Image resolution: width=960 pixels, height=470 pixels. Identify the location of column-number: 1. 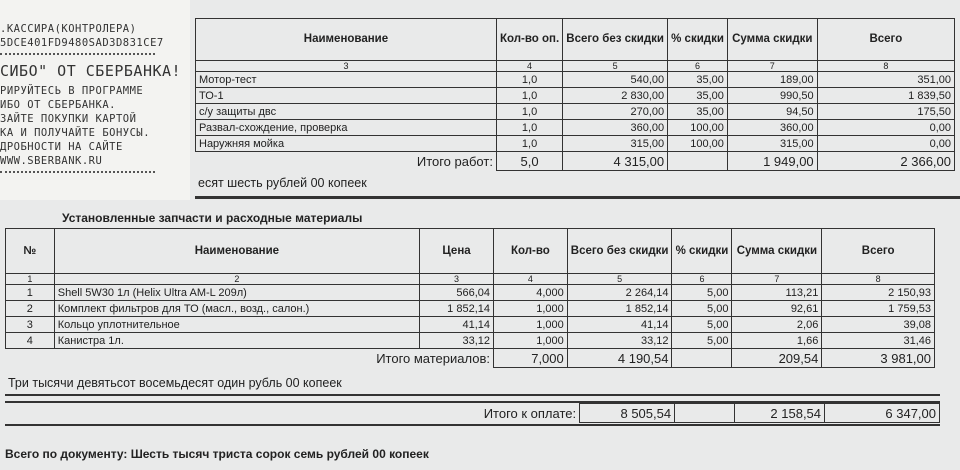
(30, 279).